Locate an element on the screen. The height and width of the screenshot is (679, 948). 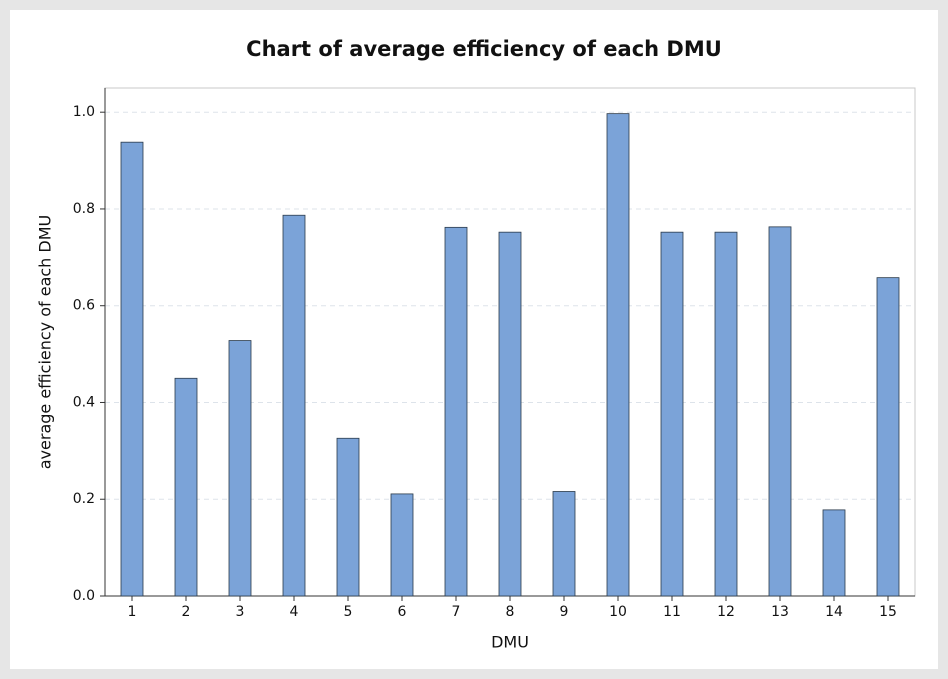
x-axis-label: DMU is located at coordinates (510, 642).